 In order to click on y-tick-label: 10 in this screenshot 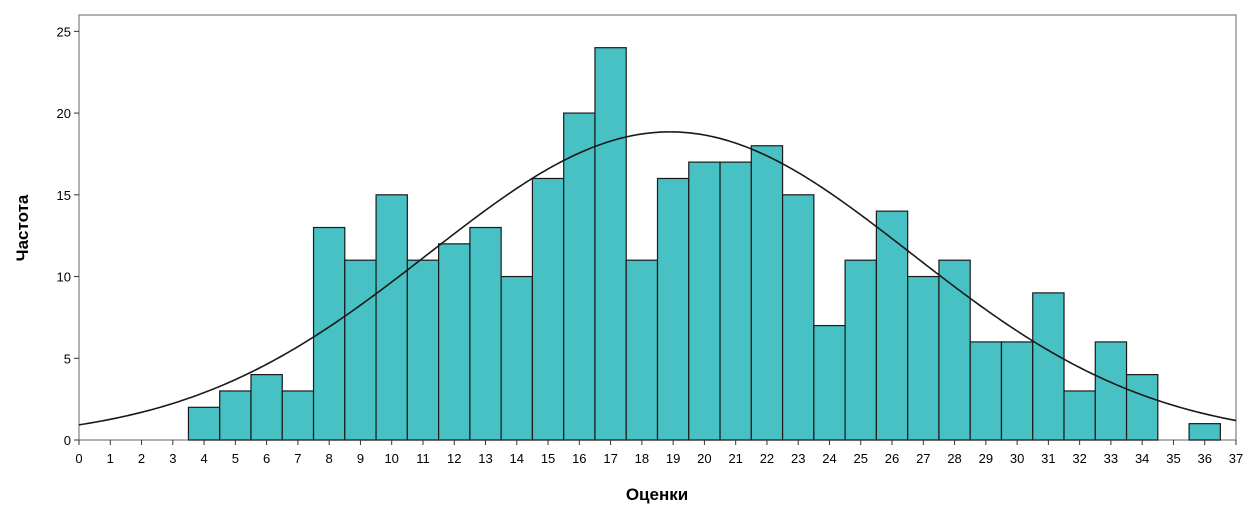, I will do `click(64, 277)`.